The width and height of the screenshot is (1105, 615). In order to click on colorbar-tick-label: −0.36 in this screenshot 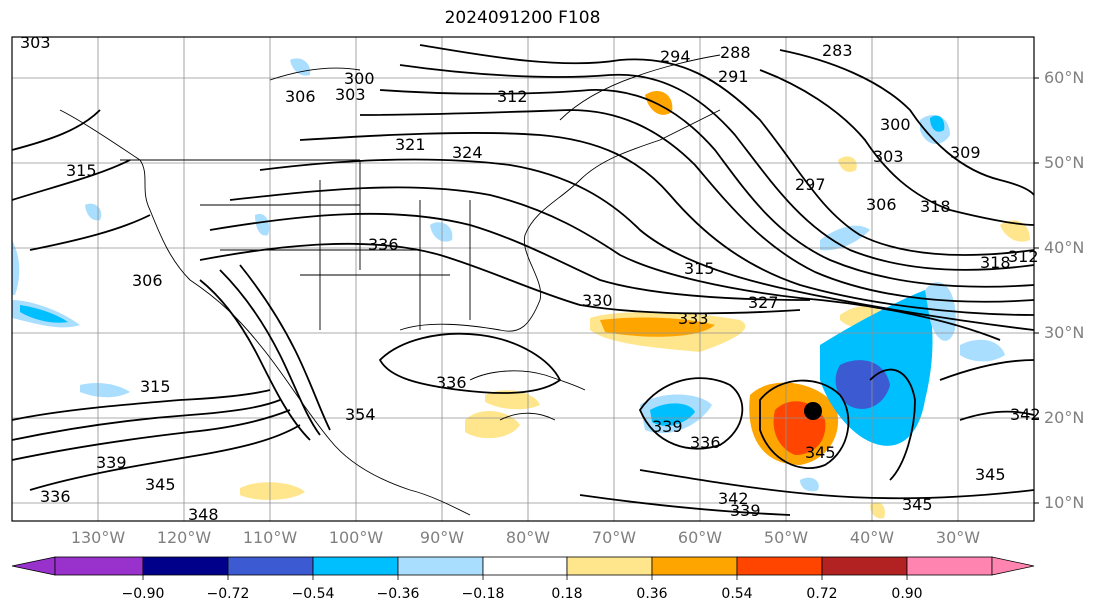, I will do `click(398, 594)`.